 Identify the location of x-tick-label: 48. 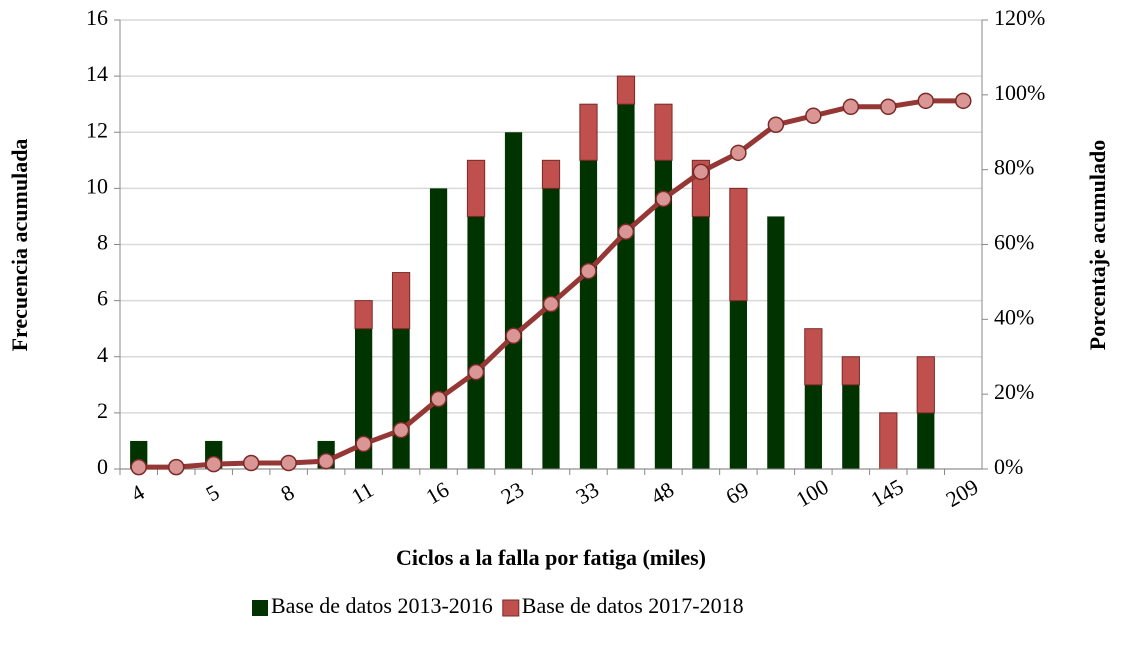
(662, 493).